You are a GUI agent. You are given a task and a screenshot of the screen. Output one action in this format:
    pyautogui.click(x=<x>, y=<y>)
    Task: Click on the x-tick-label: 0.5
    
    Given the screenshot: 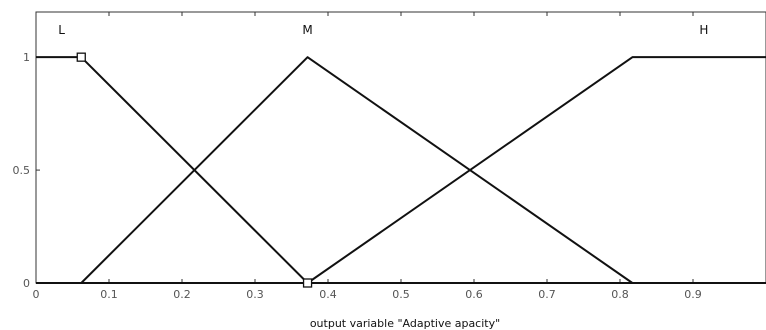 What is the action you would take?
    pyautogui.click(x=401, y=294)
    